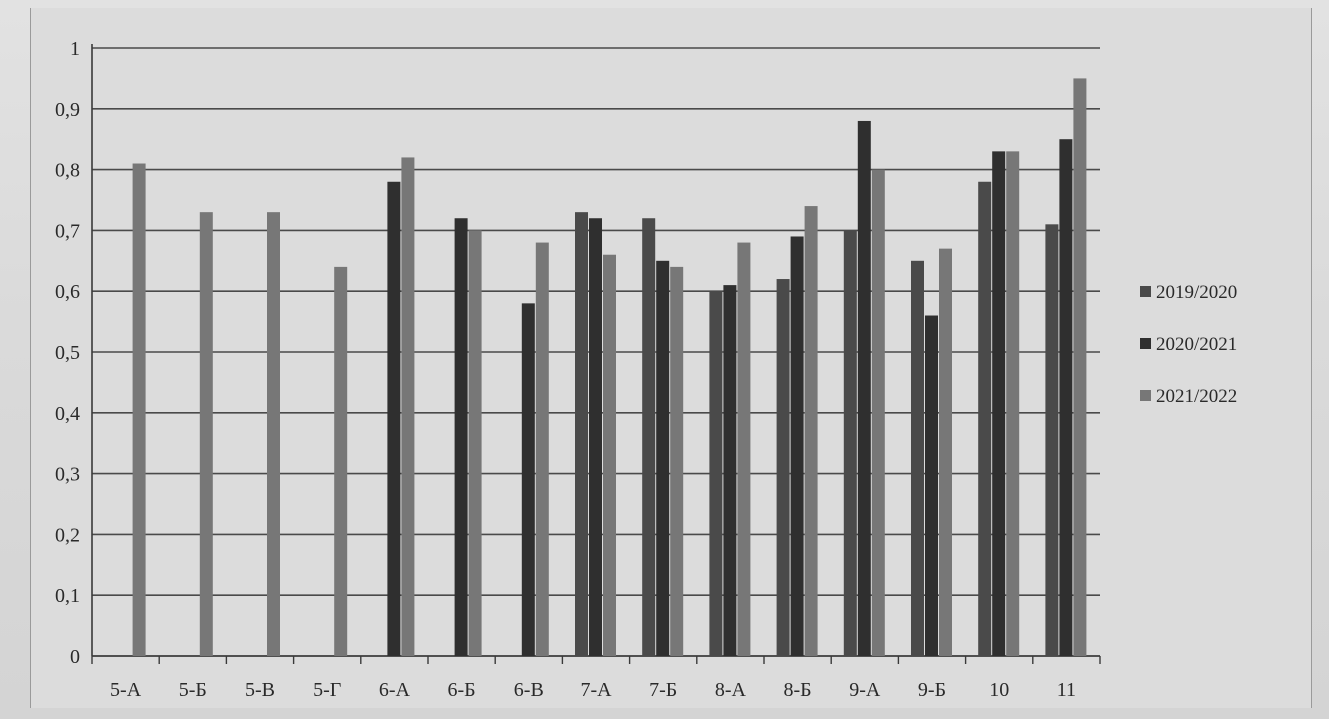 The height and width of the screenshot is (719, 1329). Describe the element at coordinates (1196, 344) in the screenshot. I see `legend-label: 2020/2021` at that location.